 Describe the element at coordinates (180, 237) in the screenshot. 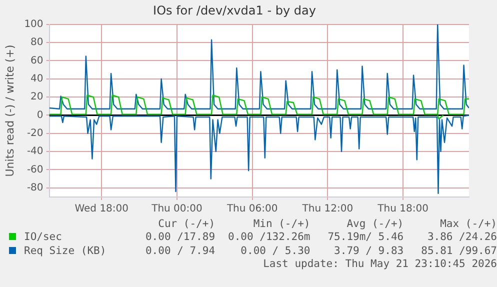

I see `text: 0.00 /17.89` at that location.